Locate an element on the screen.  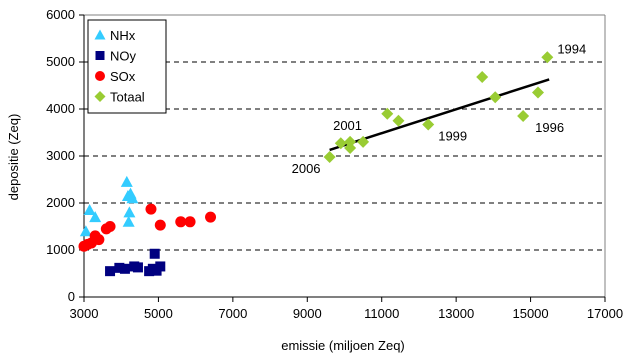
trendline is located at coordinates (439, 115).